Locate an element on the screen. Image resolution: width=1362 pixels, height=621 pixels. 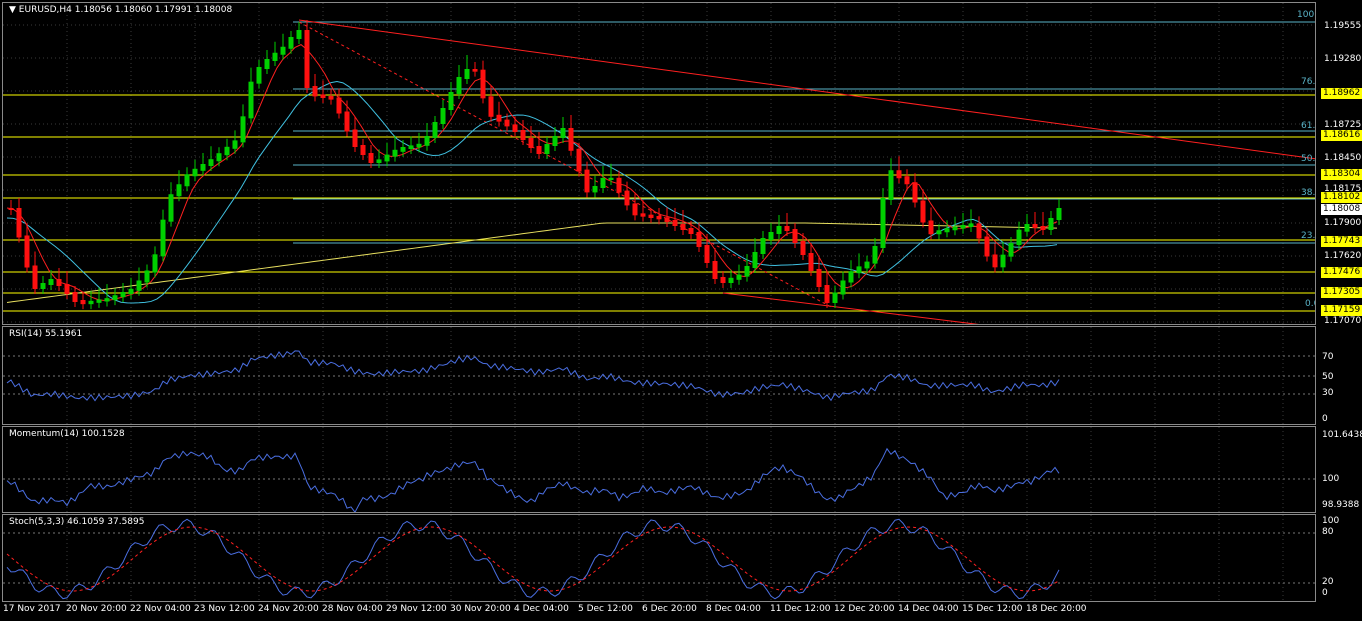
fib-label-76: 76.4 is located at coordinates (1308, 82).